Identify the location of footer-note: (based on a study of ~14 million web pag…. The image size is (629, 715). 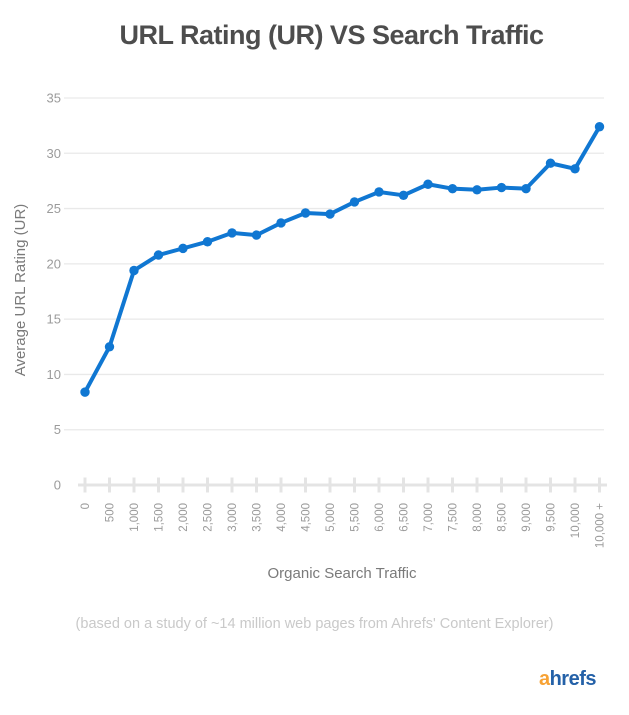
(314, 624).